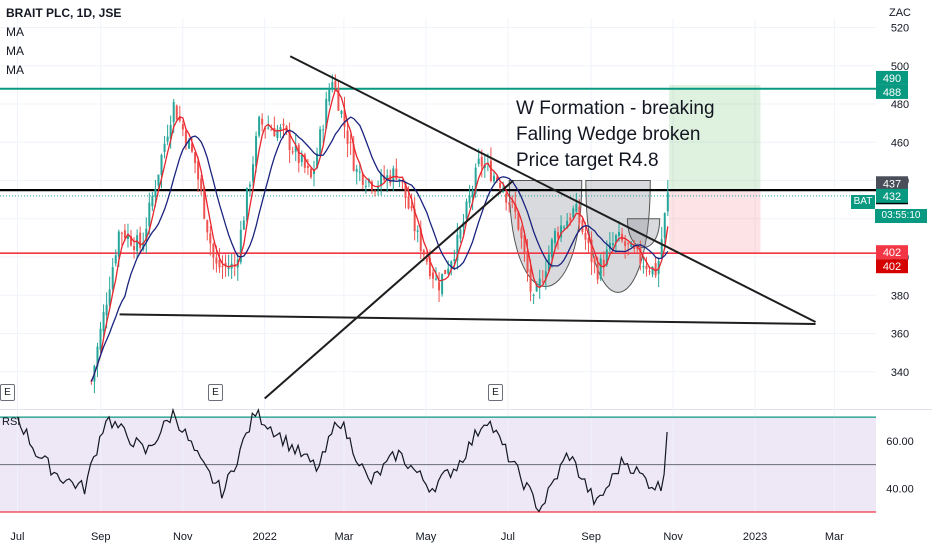 The image size is (932, 550). I want to click on currency-label: ZAC, so click(900, 13).